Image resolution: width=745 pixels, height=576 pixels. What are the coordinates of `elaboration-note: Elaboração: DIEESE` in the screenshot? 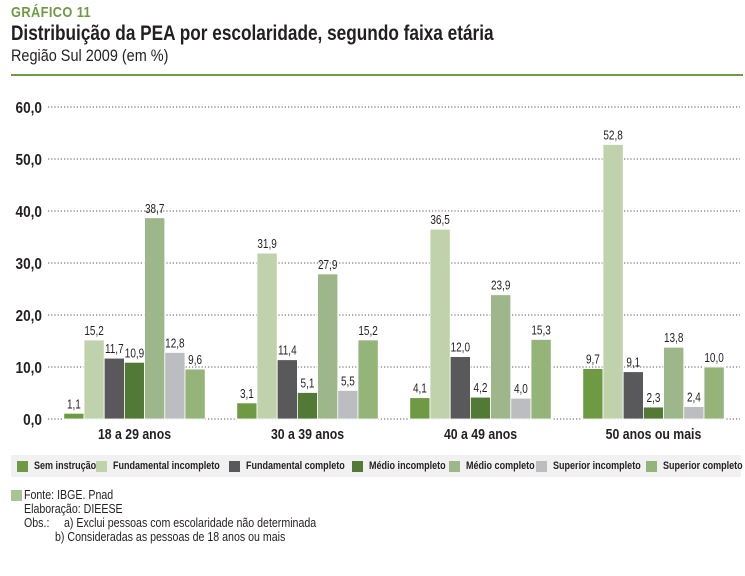 It's located at (186, 509).